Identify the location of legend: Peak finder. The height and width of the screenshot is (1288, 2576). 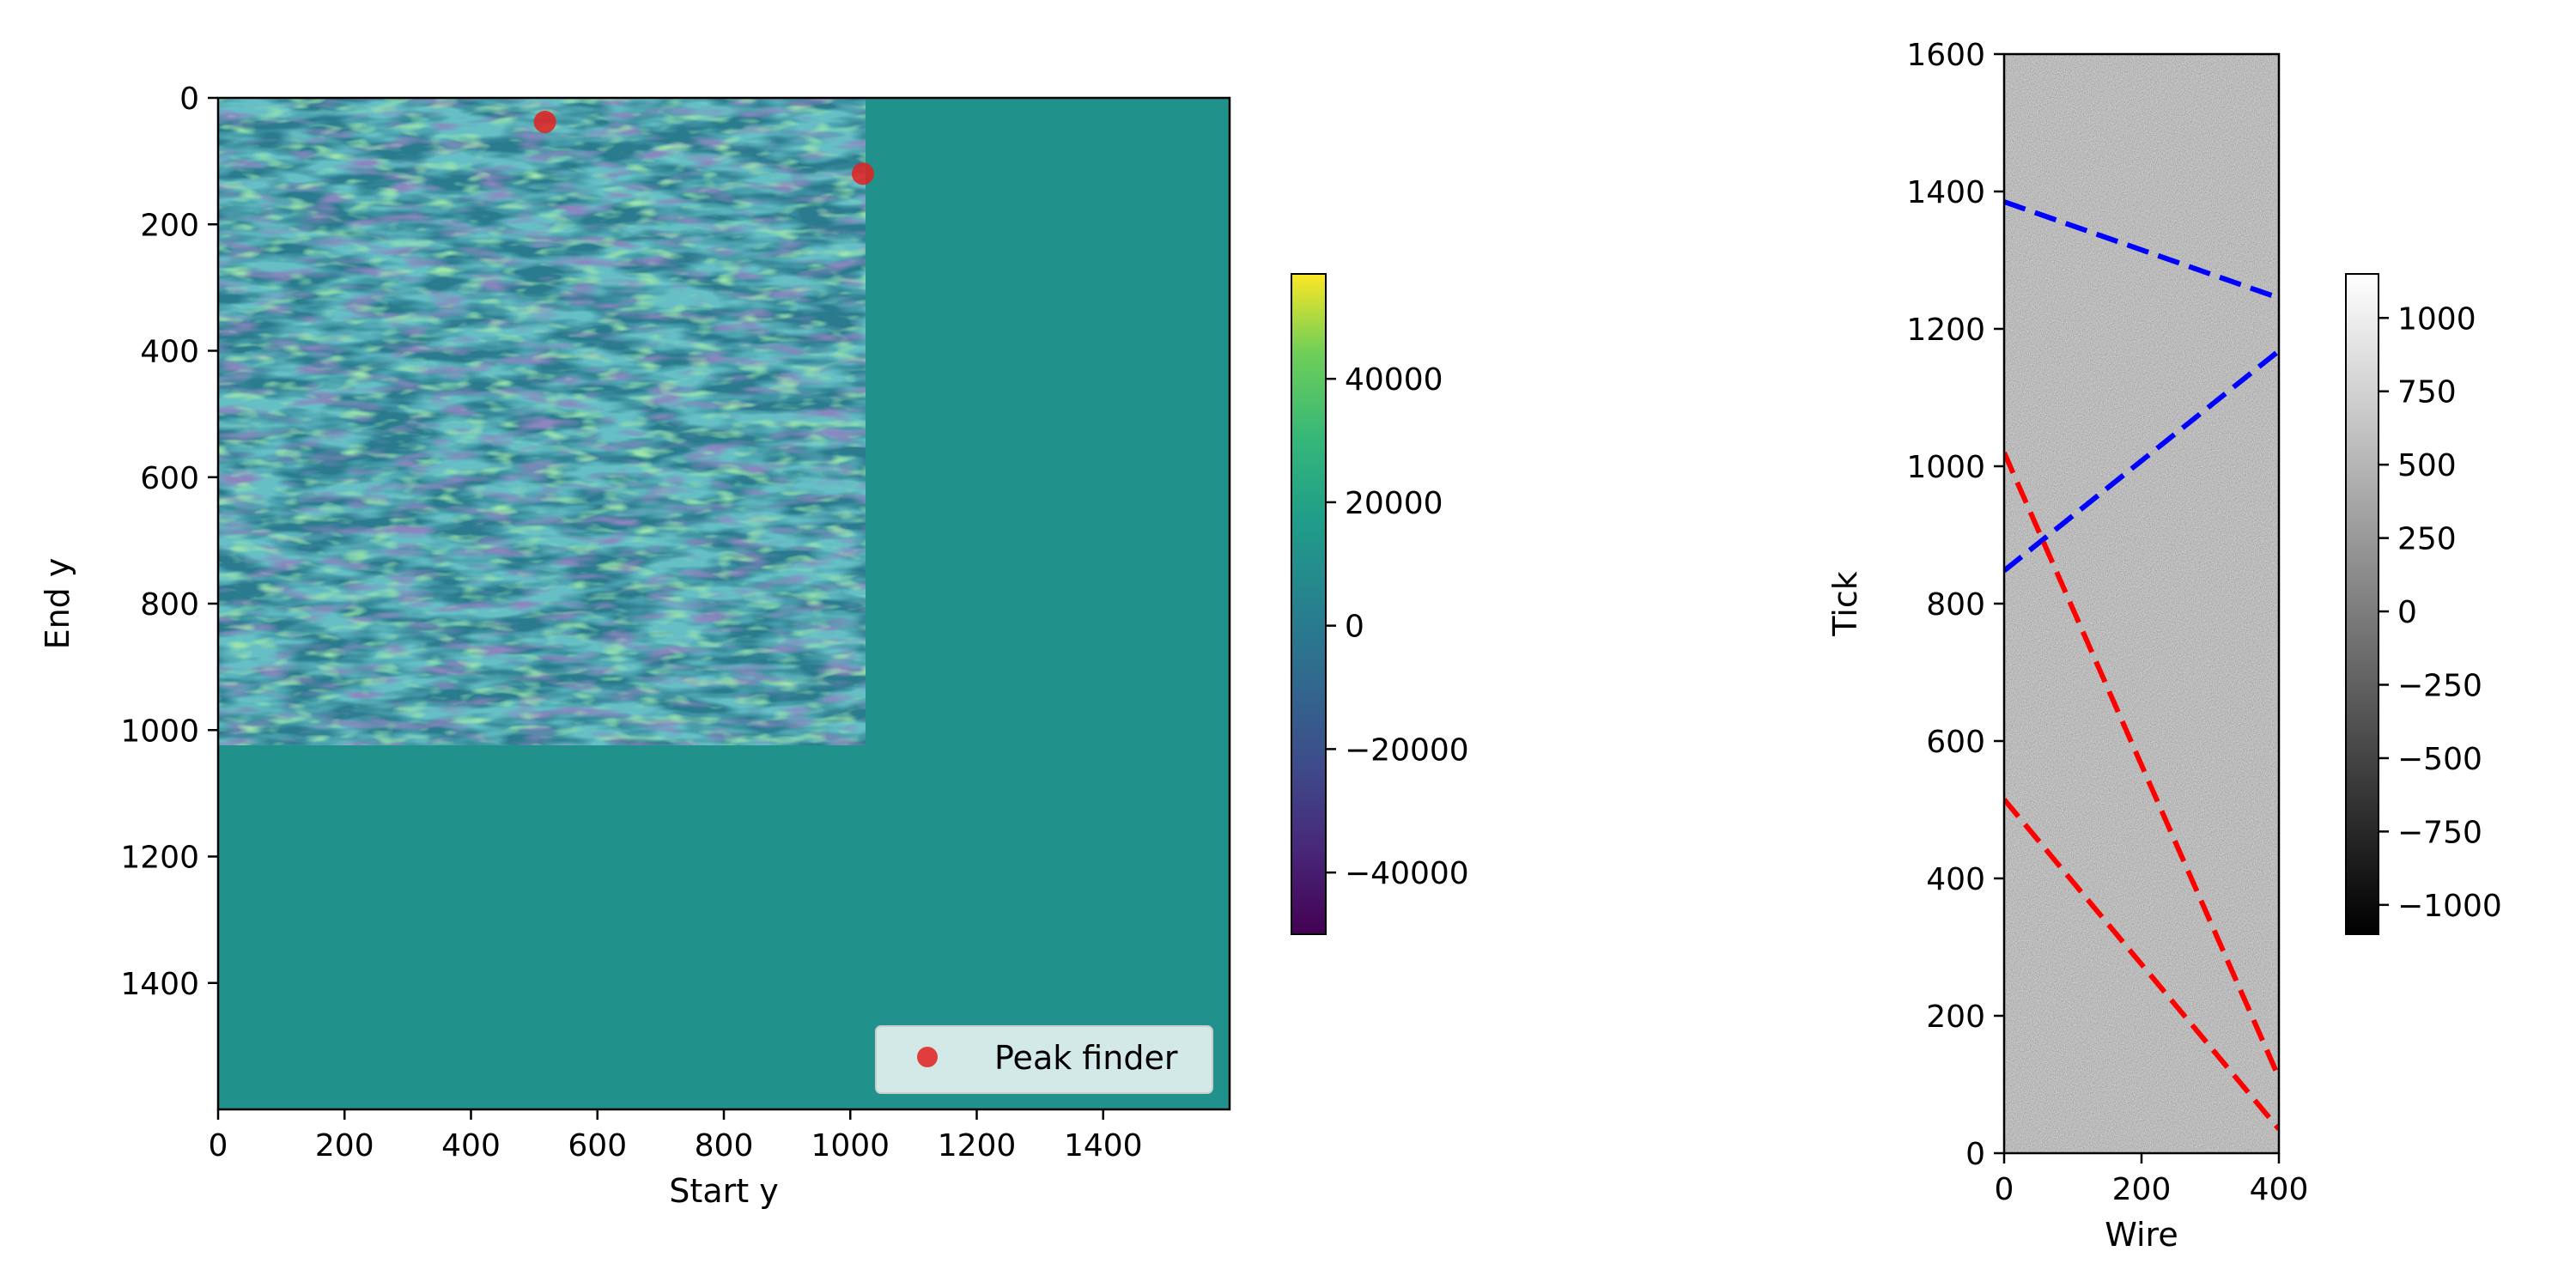
(1044, 1060).